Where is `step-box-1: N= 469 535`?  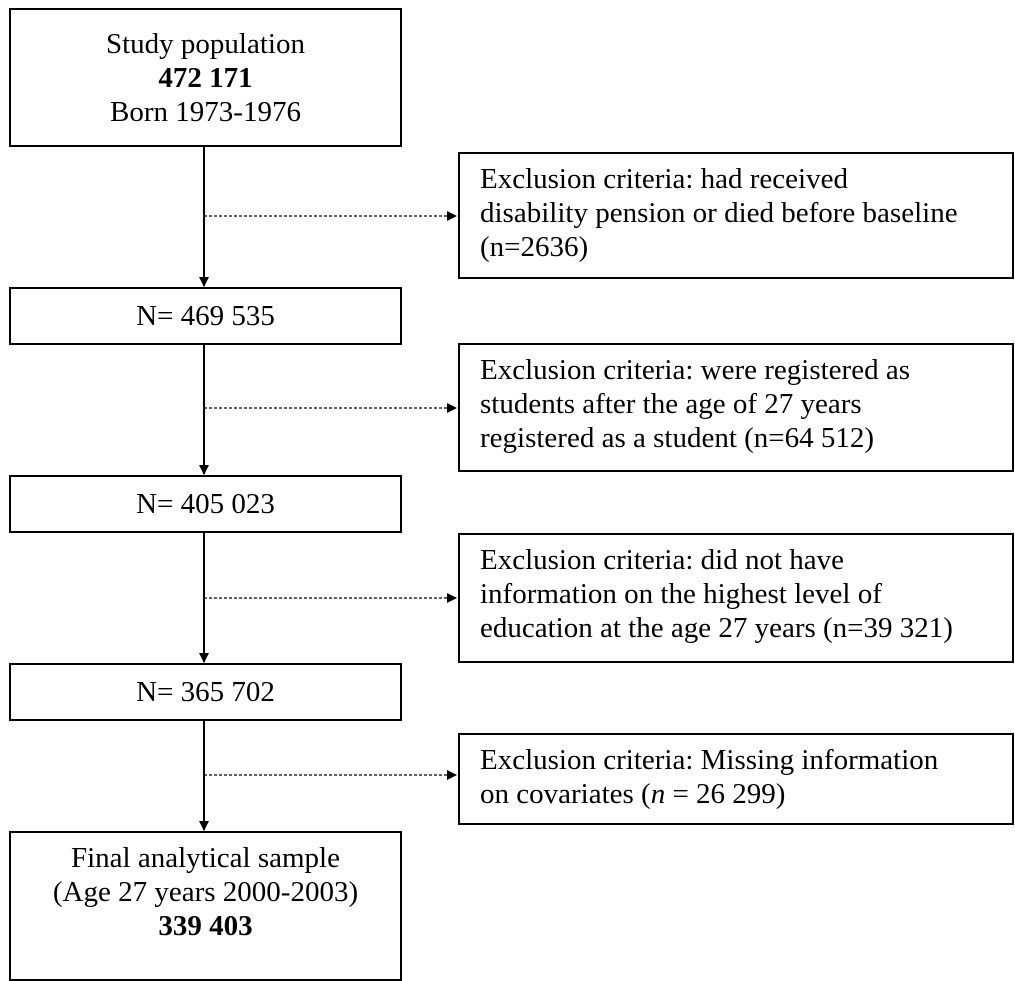
step-box-1: N= 469 535 is located at coordinates (205, 316).